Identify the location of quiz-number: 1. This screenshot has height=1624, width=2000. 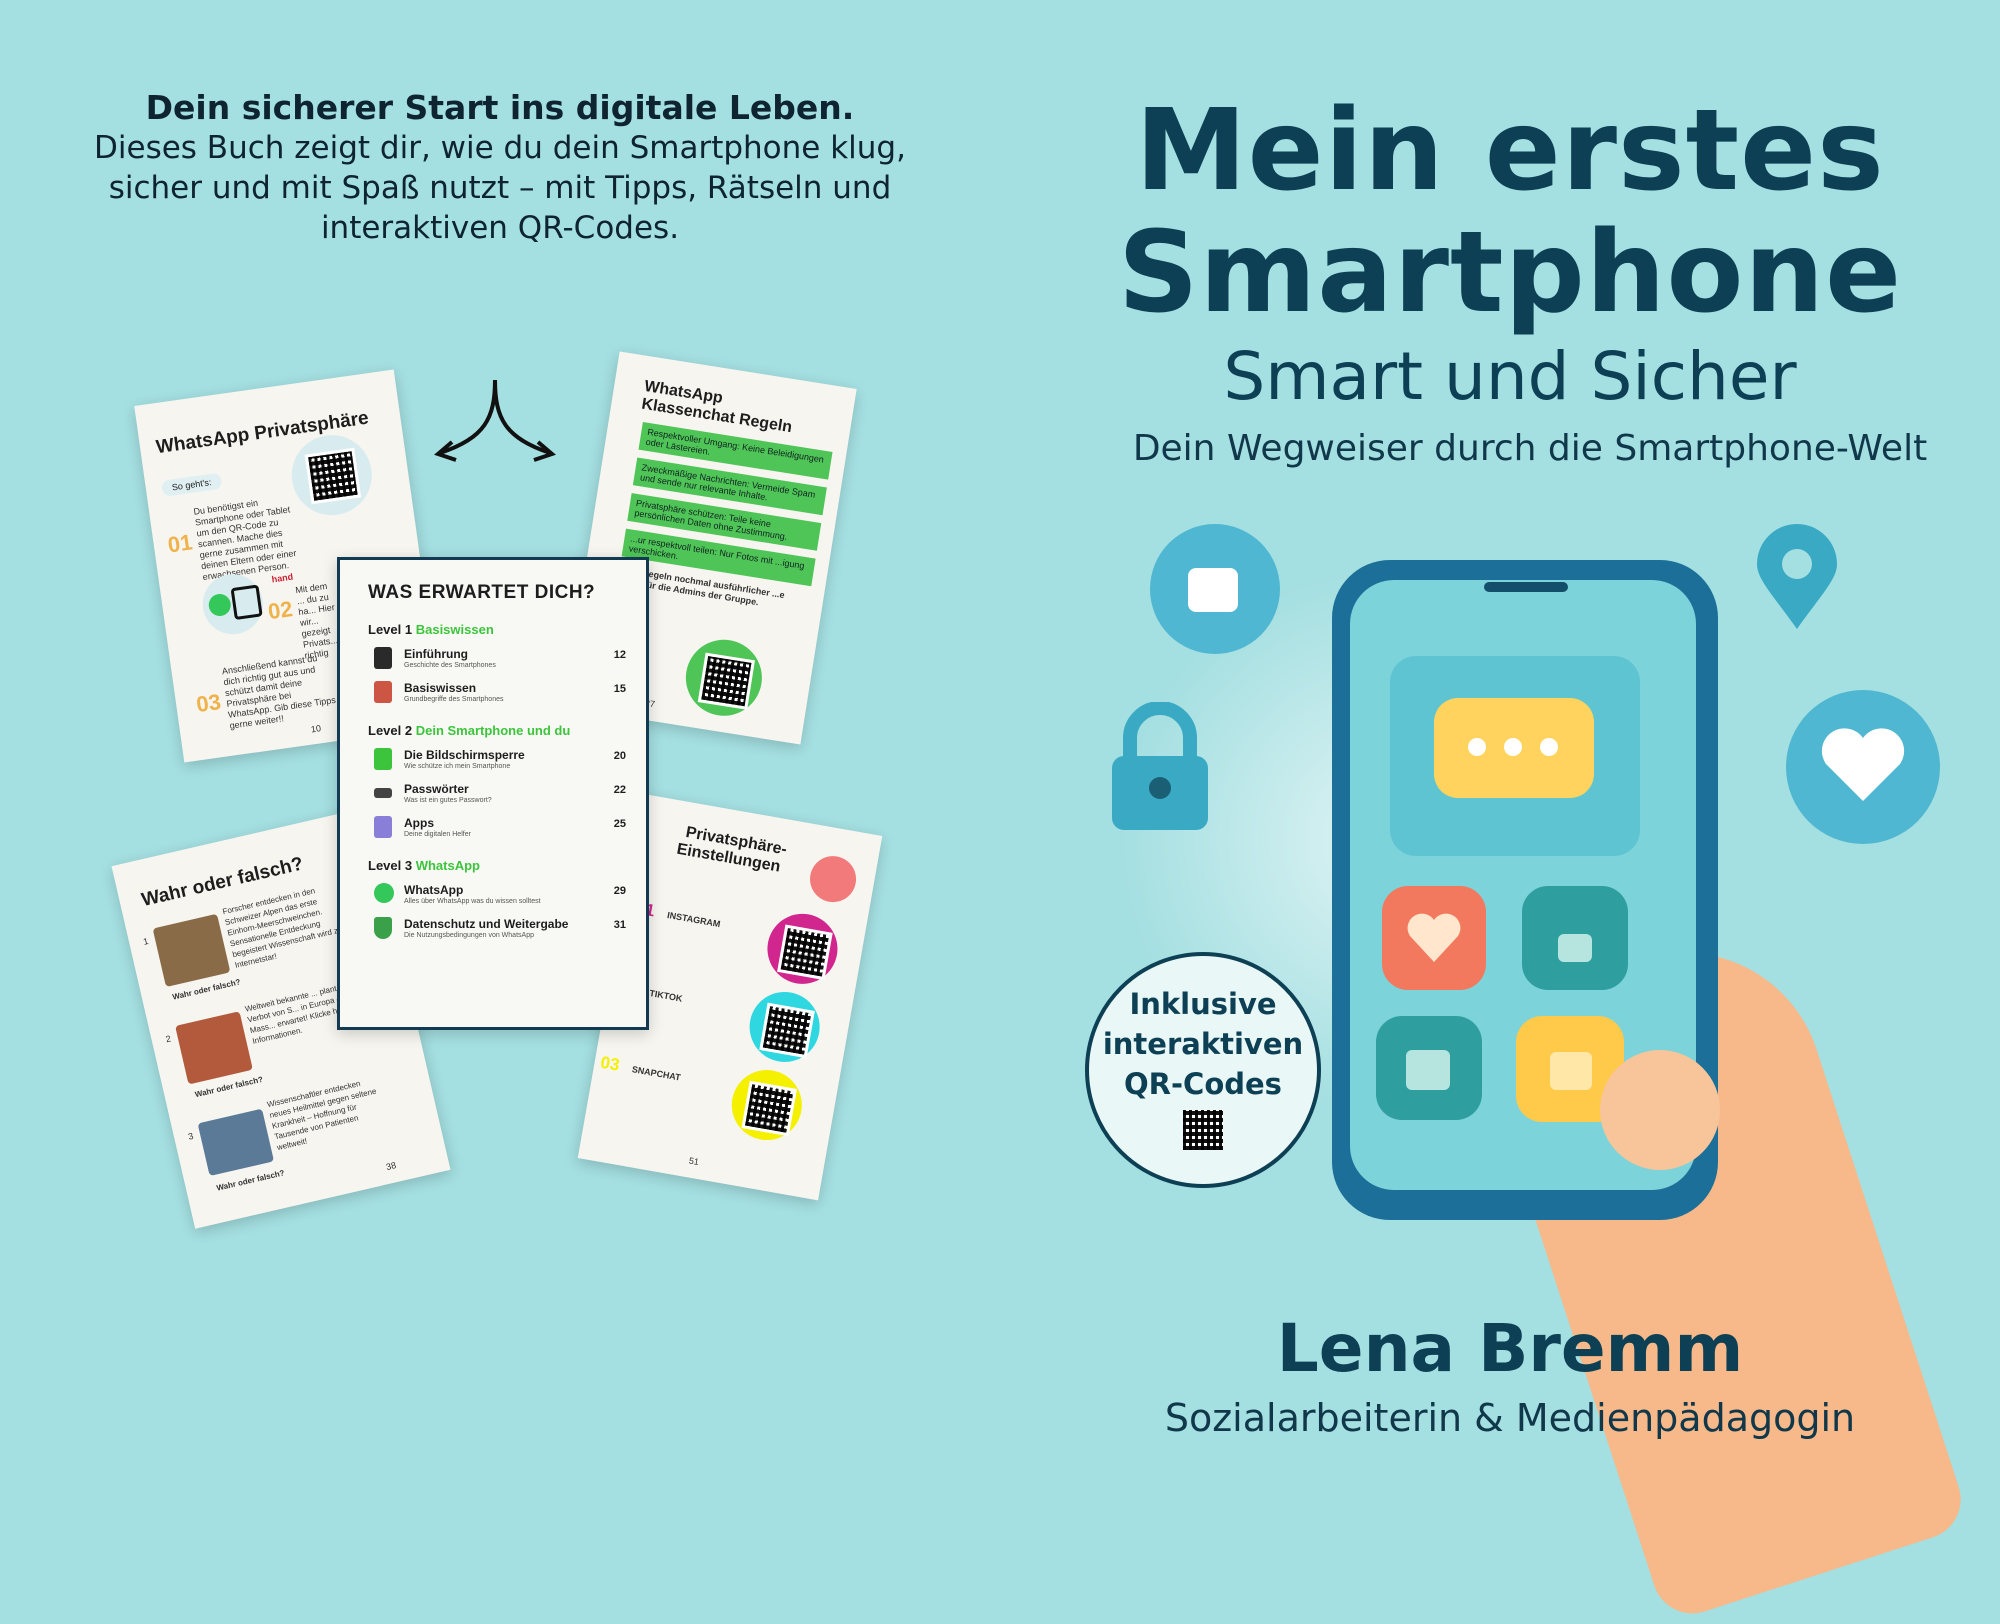
(146, 941).